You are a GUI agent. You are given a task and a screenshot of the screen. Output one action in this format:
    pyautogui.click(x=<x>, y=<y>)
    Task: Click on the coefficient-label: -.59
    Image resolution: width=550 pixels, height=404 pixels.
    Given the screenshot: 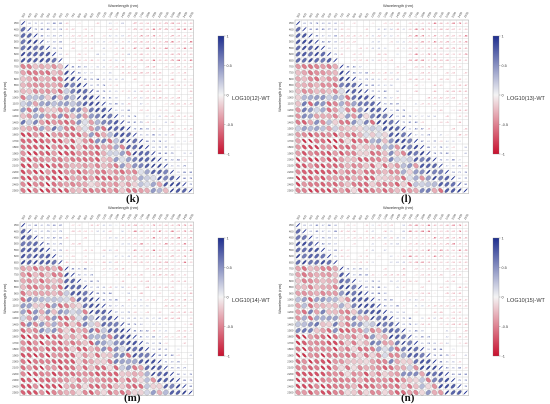 What is the action you would take?
    pyautogui.click(x=160, y=269)
    